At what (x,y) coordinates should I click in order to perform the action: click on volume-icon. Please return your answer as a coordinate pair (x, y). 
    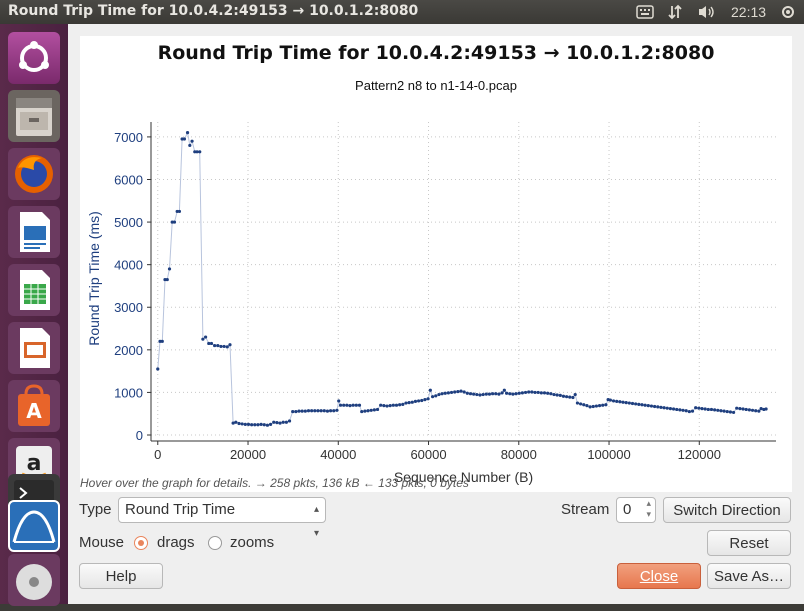
    Looking at the image, I should click on (707, 13).